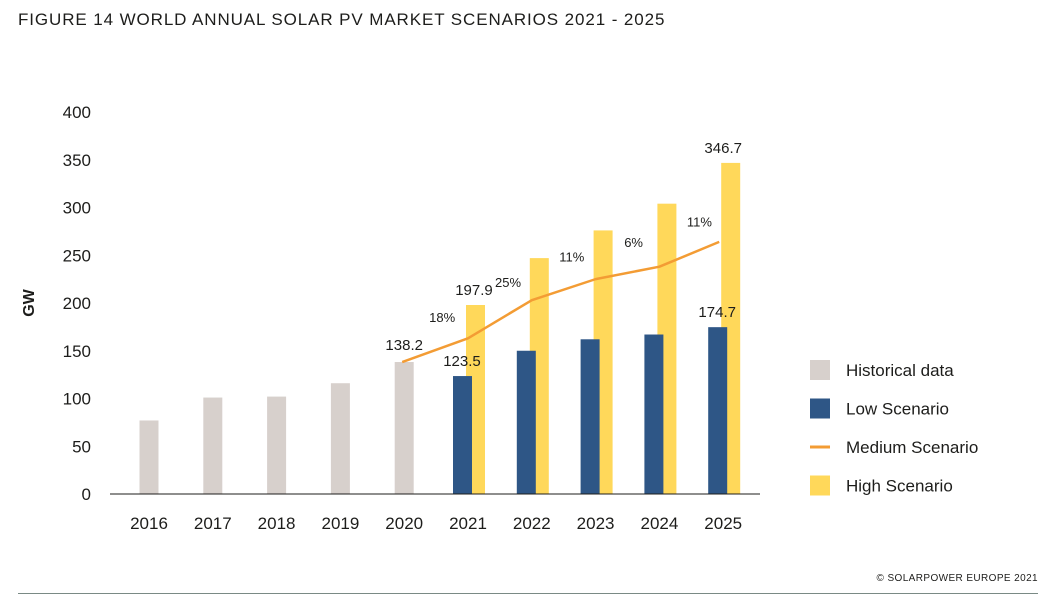 The image size is (1056, 614). Describe the element at coordinates (900, 370) in the screenshot. I see `legend-label: Historical data` at that location.